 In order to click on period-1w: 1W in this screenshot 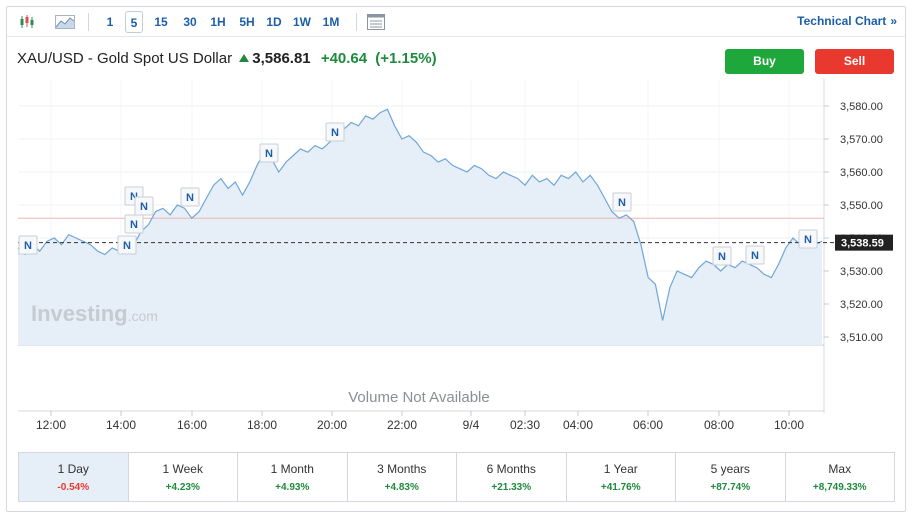, I will do `click(302, 22)`.